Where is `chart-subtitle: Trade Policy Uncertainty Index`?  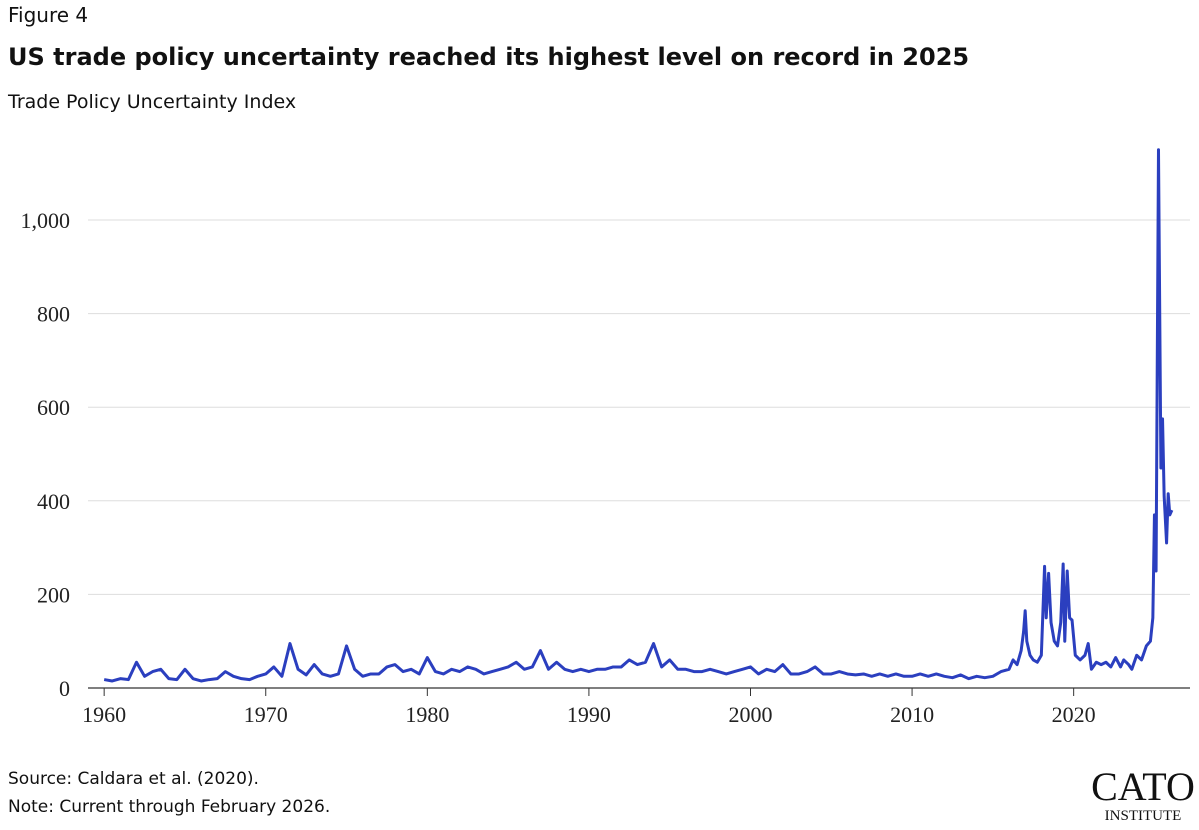 chart-subtitle: Trade Policy Uncertainty Index is located at coordinates (151, 102).